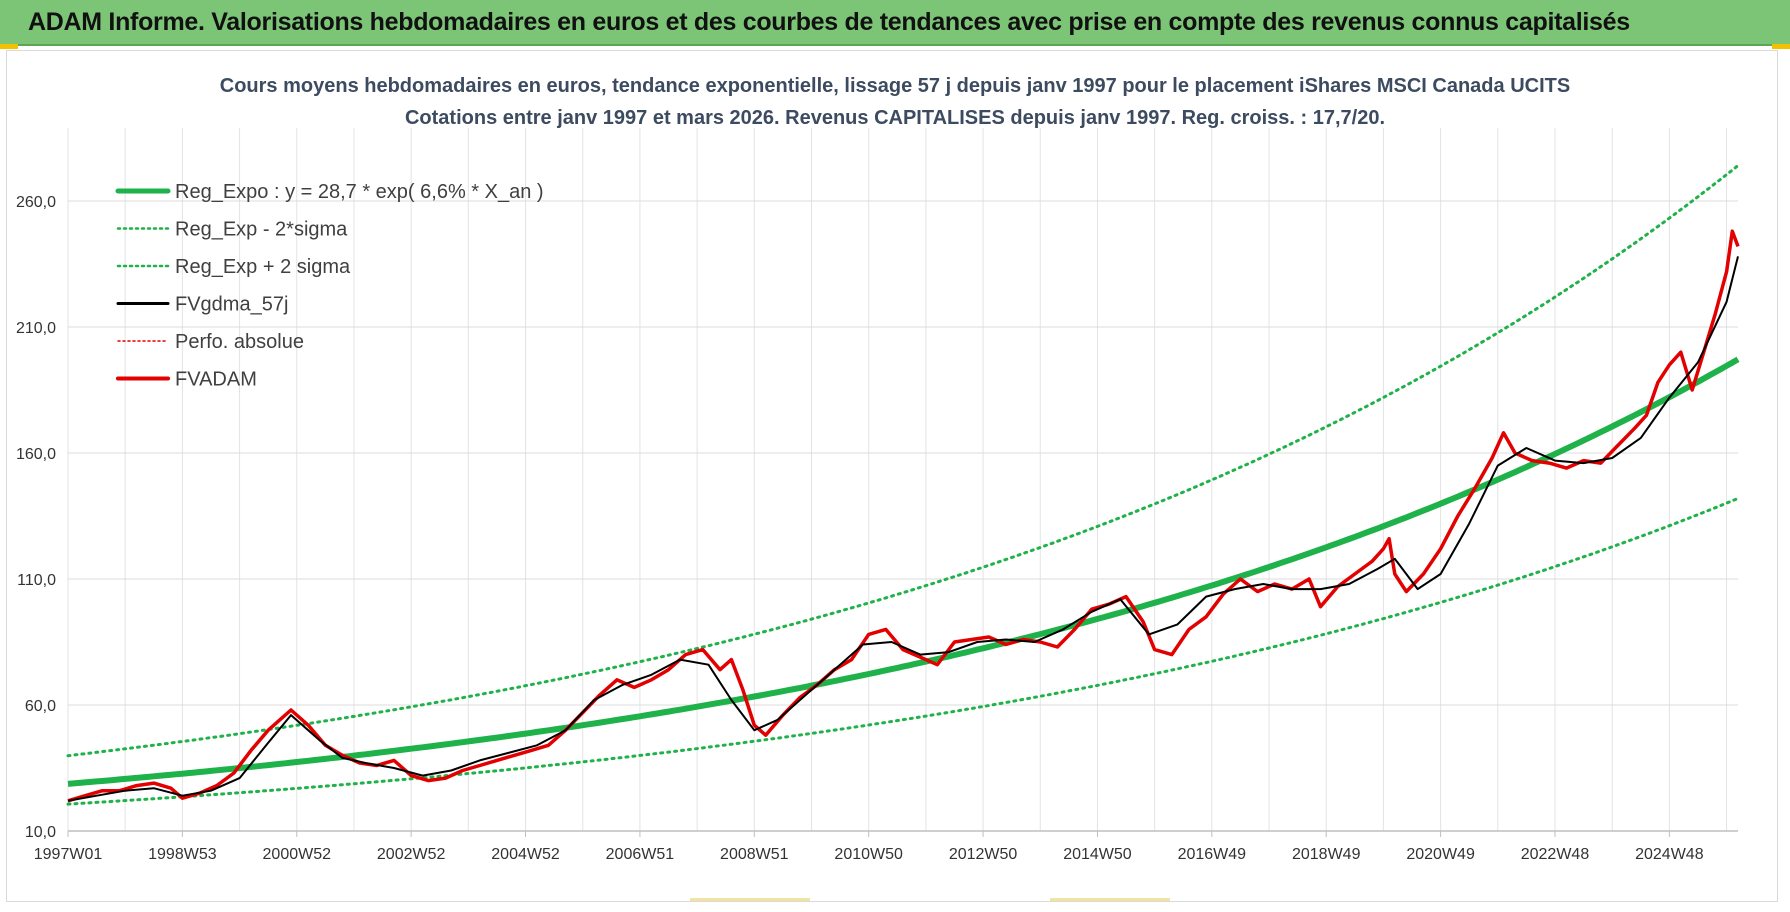 The image size is (1790, 912). Describe the element at coordinates (216, 380) in the screenshot. I see `legend-label: FVADAM` at that location.